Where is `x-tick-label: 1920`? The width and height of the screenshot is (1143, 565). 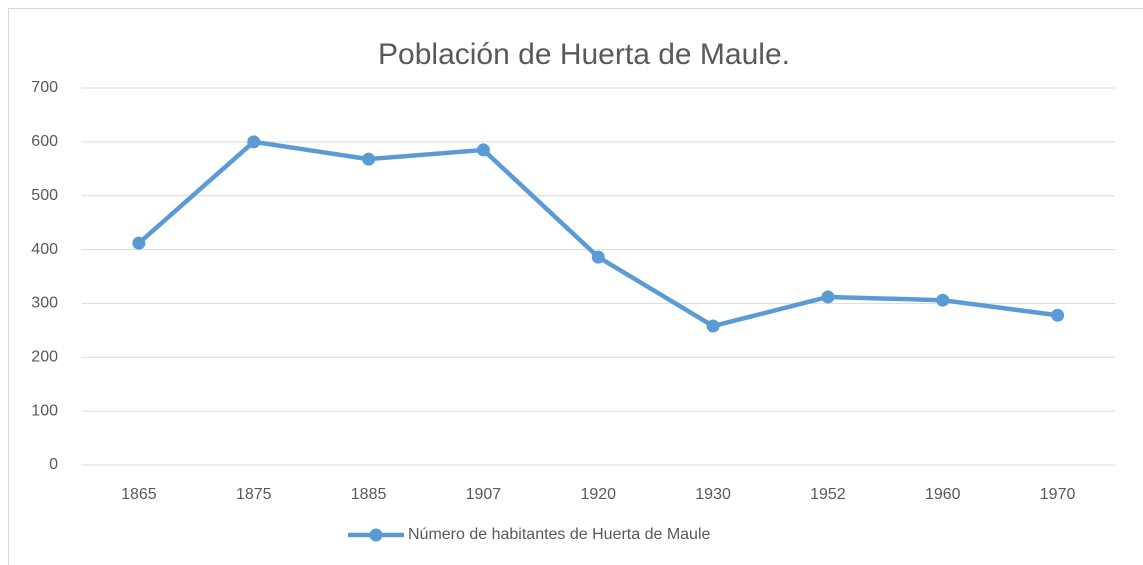 x-tick-label: 1920 is located at coordinates (598, 494).